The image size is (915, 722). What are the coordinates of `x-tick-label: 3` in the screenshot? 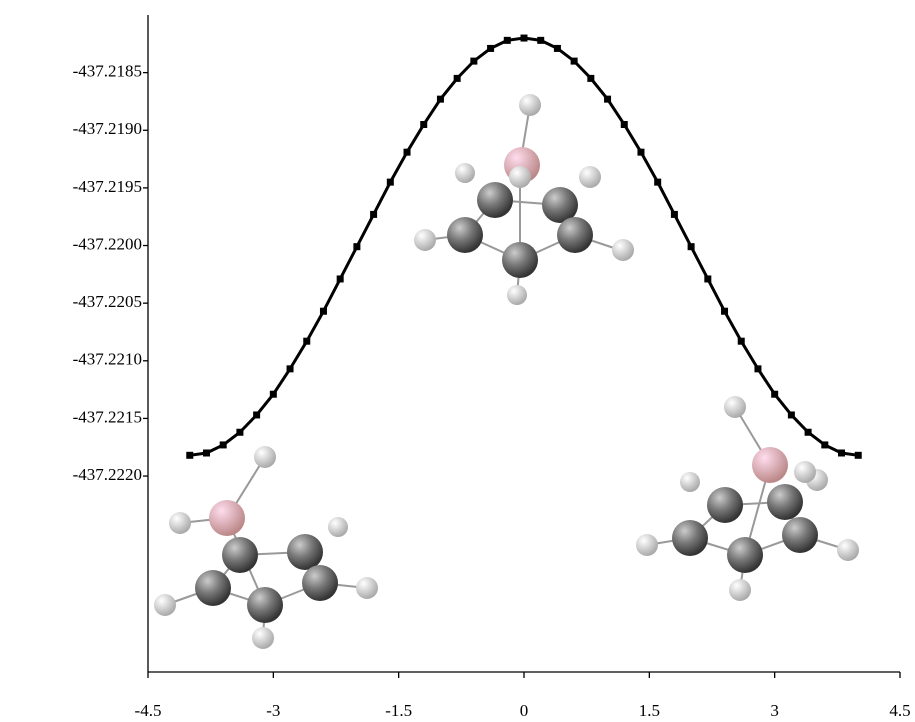 It's located at (774, 710).